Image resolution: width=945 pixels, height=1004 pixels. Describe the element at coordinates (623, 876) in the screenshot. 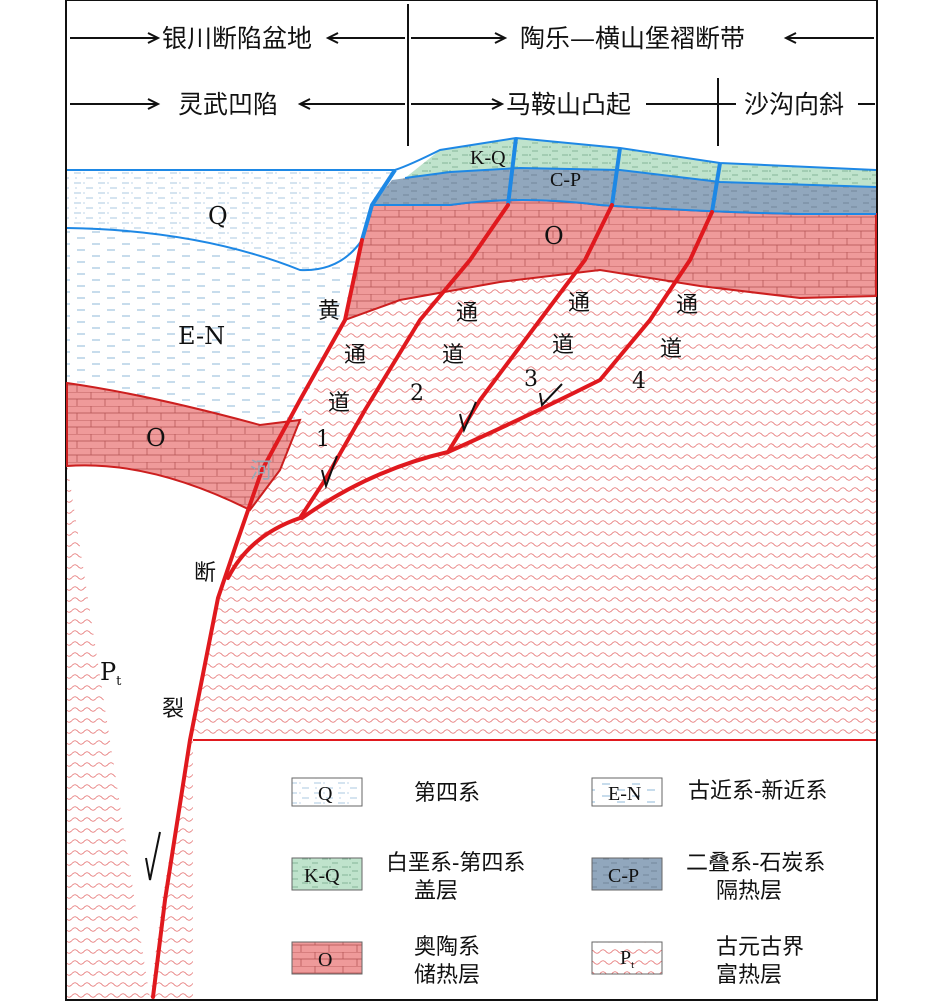

I see `legend-code-cp: C-P` at that location.